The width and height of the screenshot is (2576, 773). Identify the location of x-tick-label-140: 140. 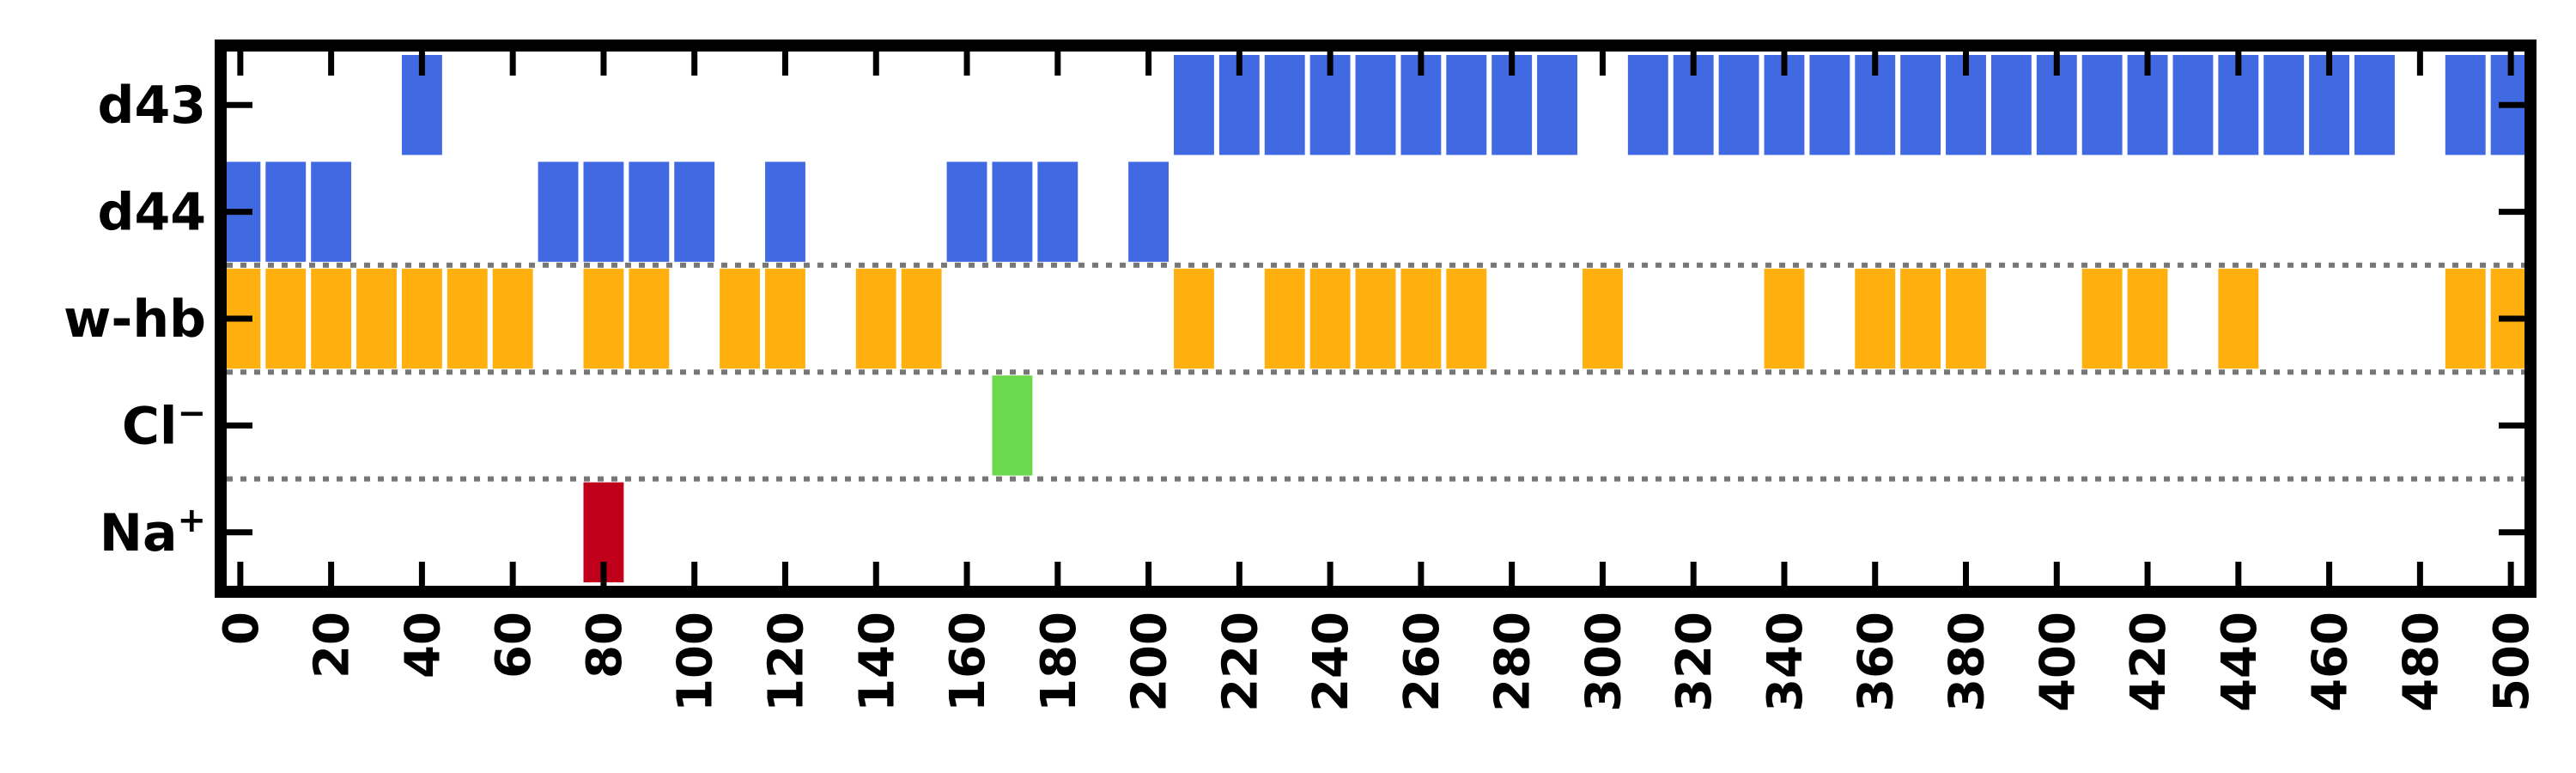
(877, 662).